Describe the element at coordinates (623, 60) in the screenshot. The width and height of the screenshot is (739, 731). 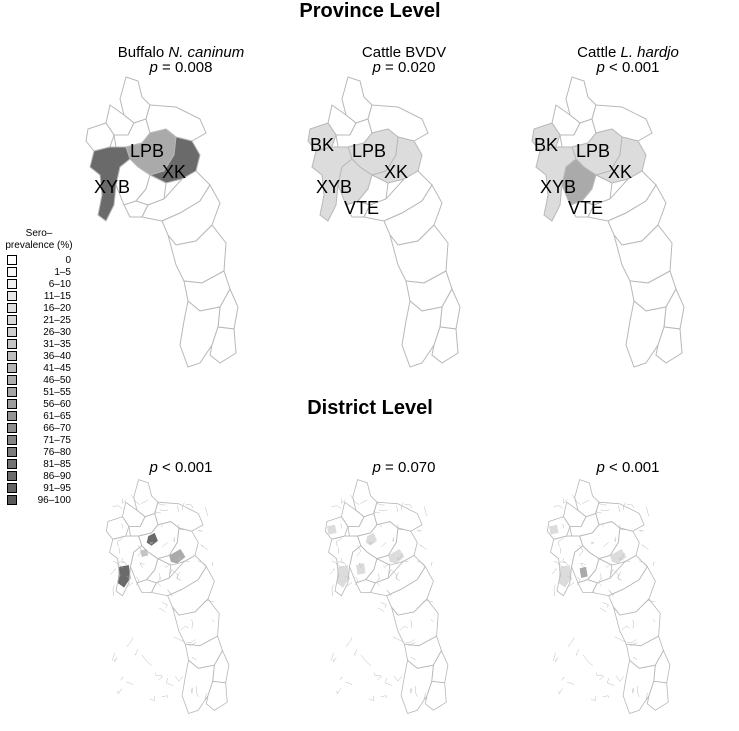
I see `panel-label-cattle-leptospira: Cattle L. hardjo p < 0.001` at that location.